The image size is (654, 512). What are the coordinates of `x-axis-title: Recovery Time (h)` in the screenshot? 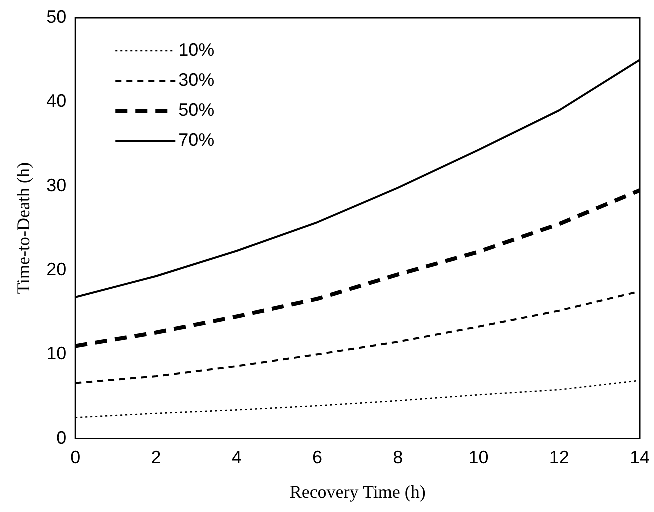 It's located at (358, 492).